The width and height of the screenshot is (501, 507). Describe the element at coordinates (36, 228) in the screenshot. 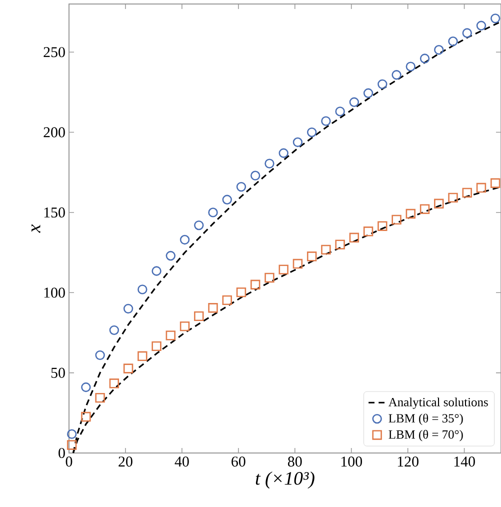

I see `y-axis-title: x` at that location.